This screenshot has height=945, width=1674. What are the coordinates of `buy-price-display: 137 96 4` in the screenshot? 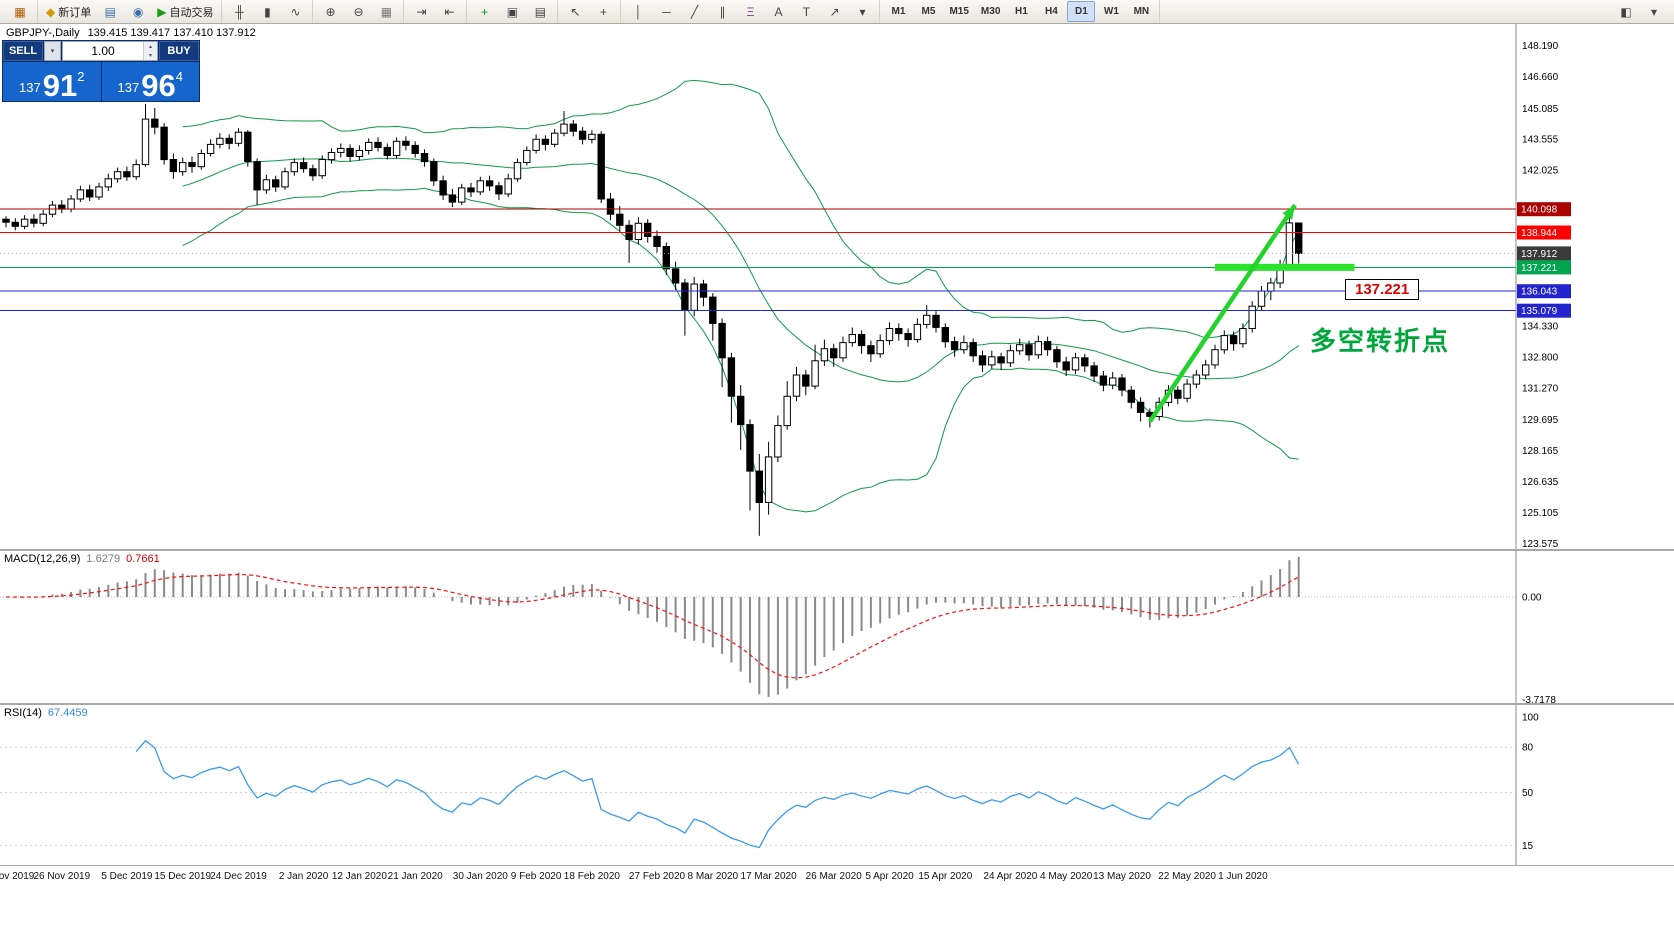 It's located at (150, 81).